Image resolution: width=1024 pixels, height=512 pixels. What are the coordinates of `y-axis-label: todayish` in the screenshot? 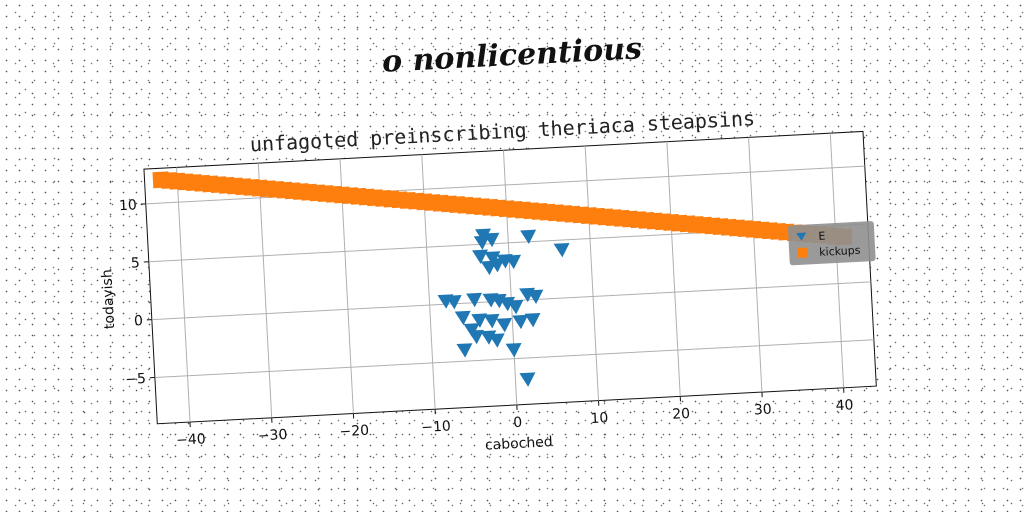 It's located at (108, 299).